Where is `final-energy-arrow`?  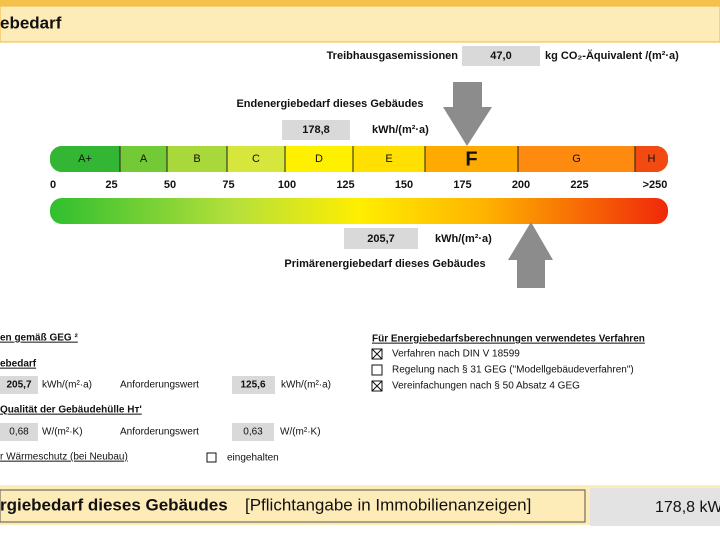 final-energy-arrow is located at coordinates (467, 114).